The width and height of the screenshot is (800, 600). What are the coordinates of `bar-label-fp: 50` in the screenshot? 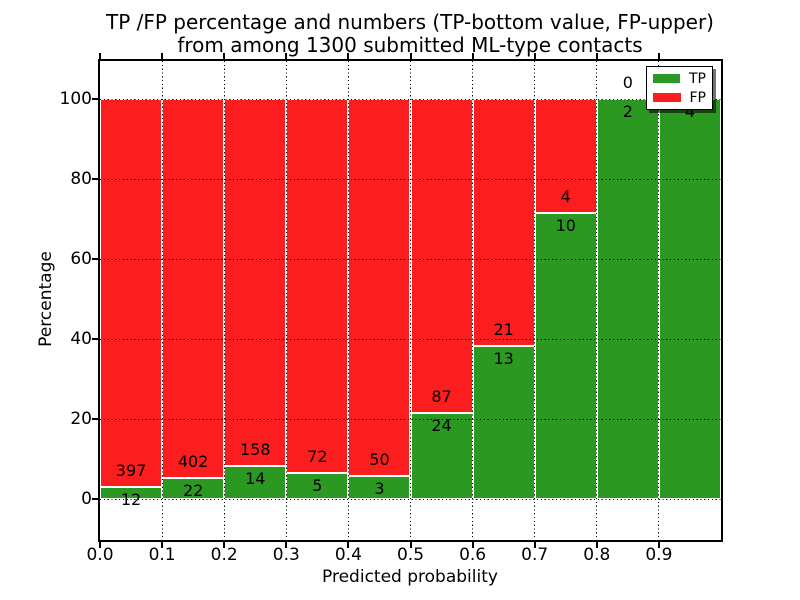 It's located at (379, 460).